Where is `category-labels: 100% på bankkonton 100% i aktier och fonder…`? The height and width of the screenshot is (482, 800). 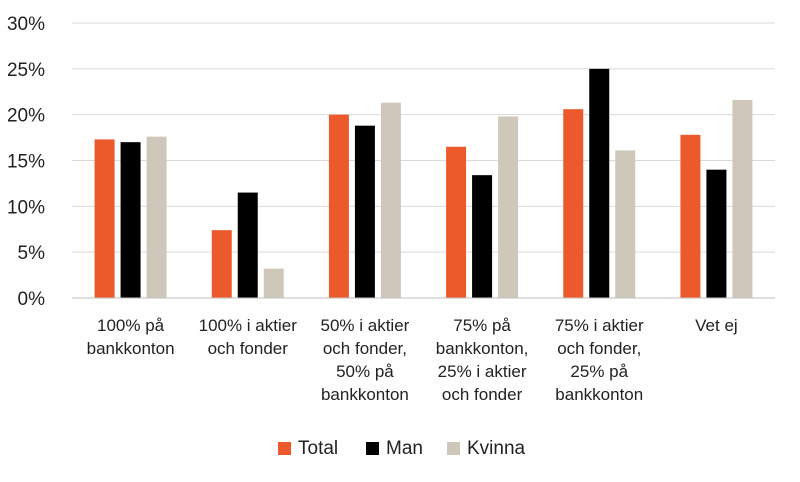
category-labels: 100% på bankkonton 100% i aktier och fonder… is located at coordinates (412, 360).